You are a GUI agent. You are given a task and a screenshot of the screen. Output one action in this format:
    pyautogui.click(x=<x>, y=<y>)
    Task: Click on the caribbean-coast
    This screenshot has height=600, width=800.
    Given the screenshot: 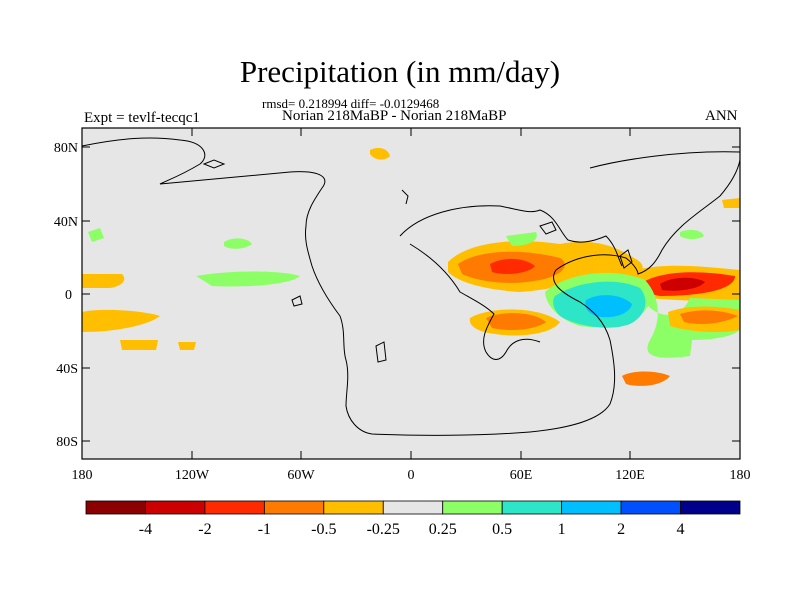 What is the action you would take?
    pyautogui.click(x=511, y=236)
    